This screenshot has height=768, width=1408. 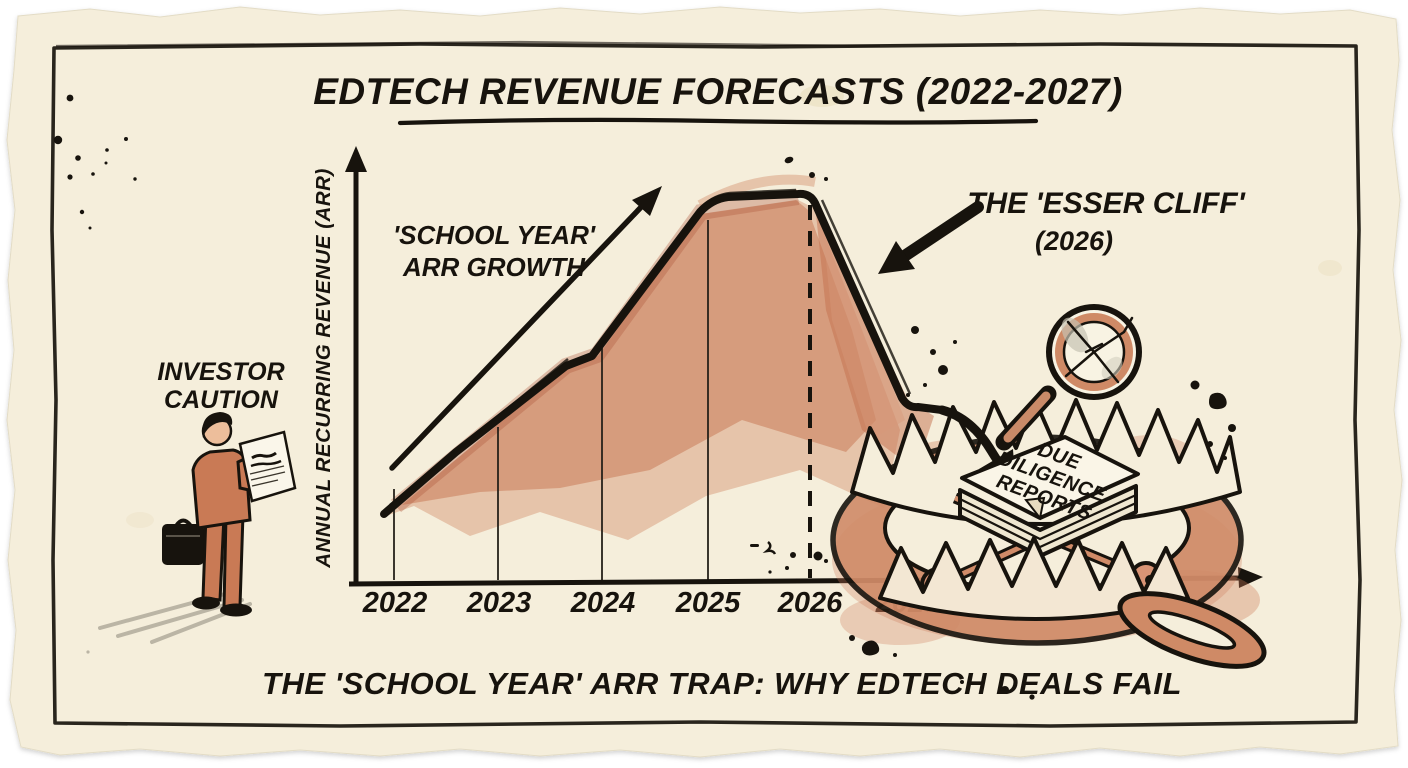 I want to click on ink-splatter-chart, so click(x=853, y=365).